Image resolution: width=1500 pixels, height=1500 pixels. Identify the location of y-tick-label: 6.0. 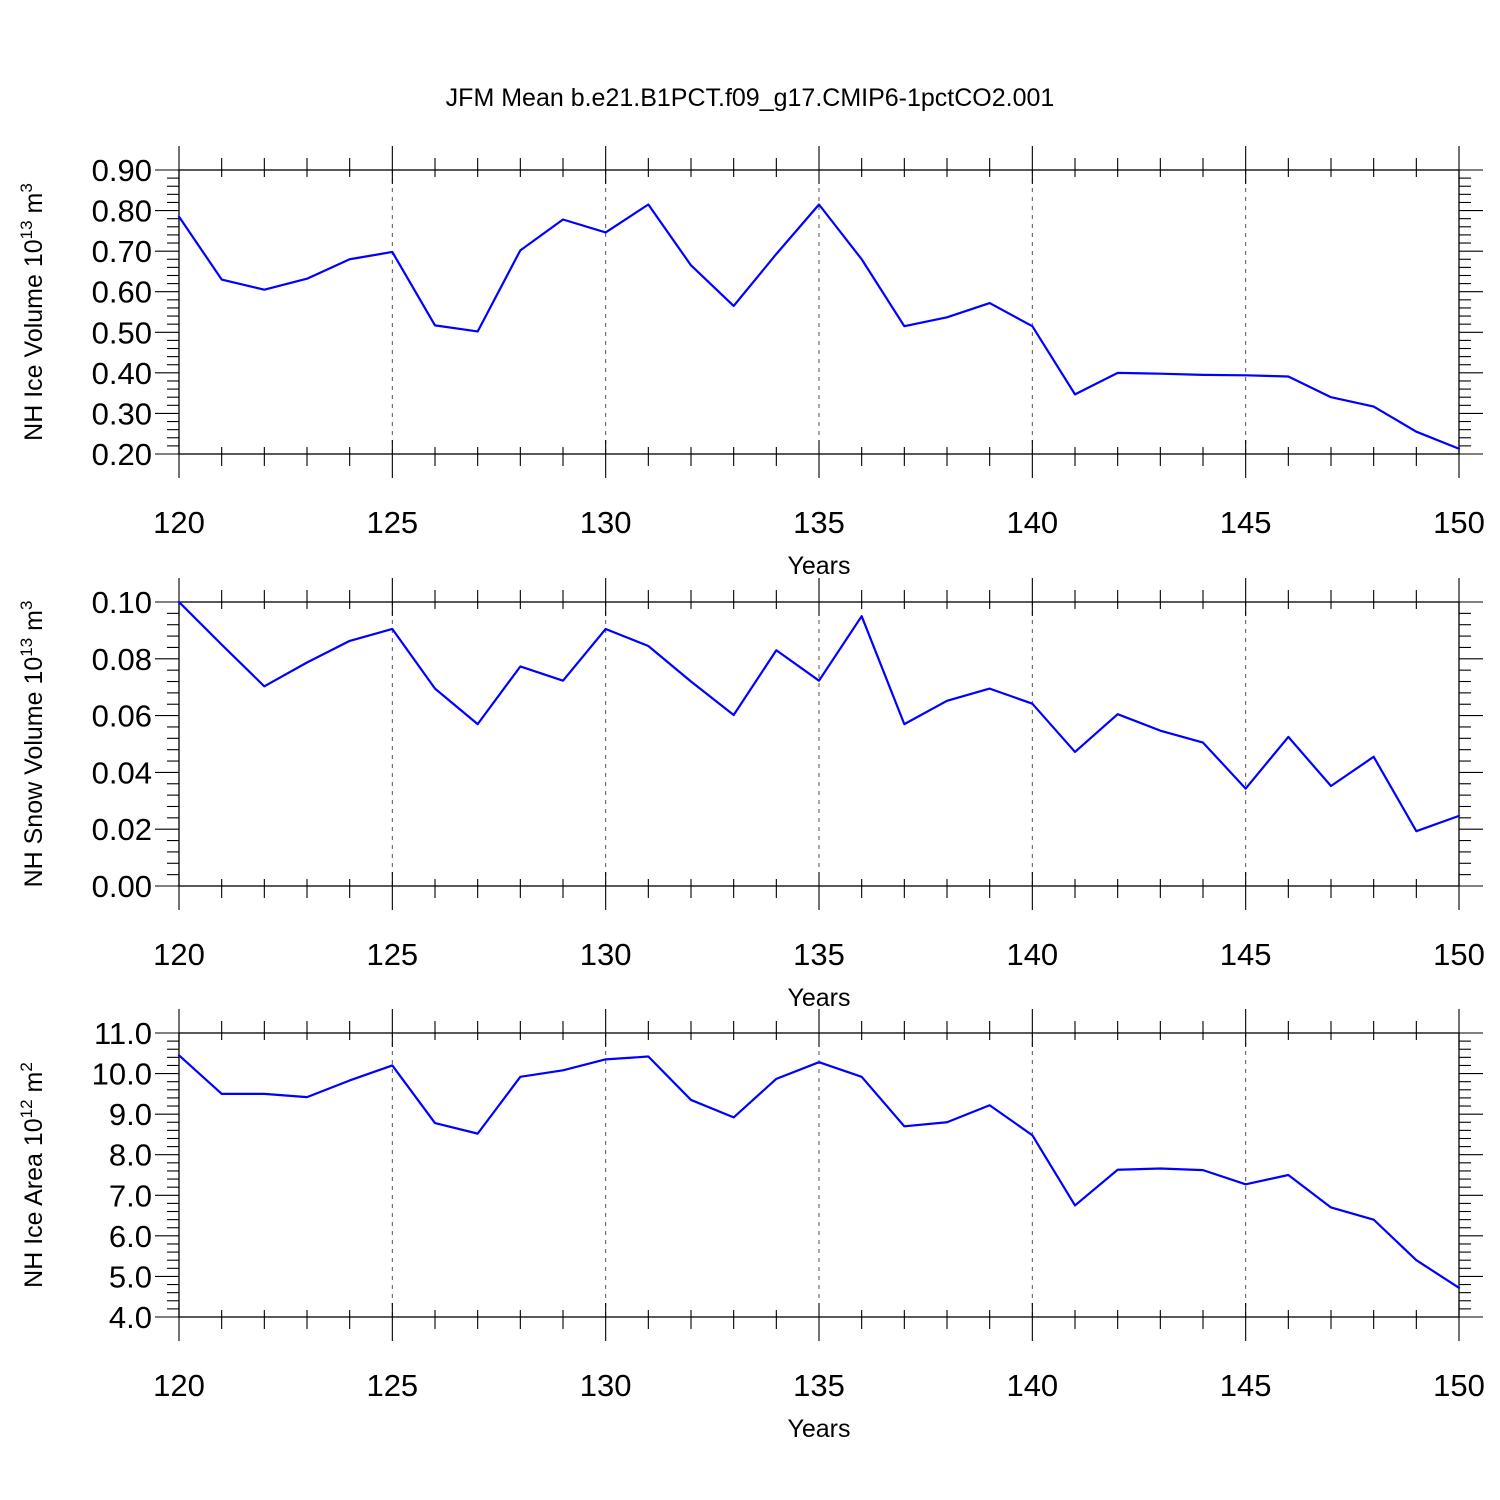
(130, 1236).